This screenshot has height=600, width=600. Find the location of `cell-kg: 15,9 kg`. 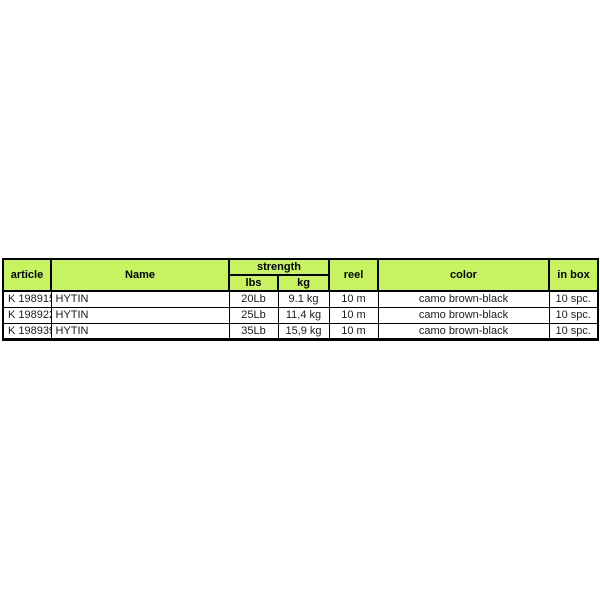

cell-kg: 15,9 kg is located at coordinates (303, 331).